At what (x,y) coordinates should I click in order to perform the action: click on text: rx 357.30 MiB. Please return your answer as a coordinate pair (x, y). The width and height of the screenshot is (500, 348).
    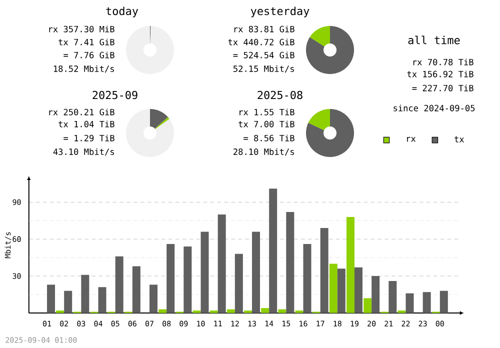
    Looking at the image, I should click on (81, 29).